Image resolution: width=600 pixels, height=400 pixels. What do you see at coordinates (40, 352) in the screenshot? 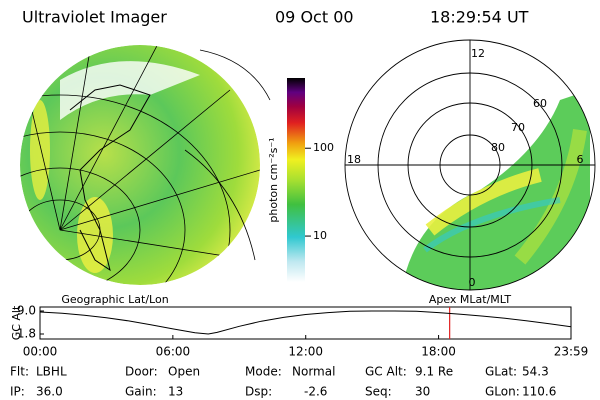
I see `x-tick-label: 00:00` at bounding box center [40, 352].